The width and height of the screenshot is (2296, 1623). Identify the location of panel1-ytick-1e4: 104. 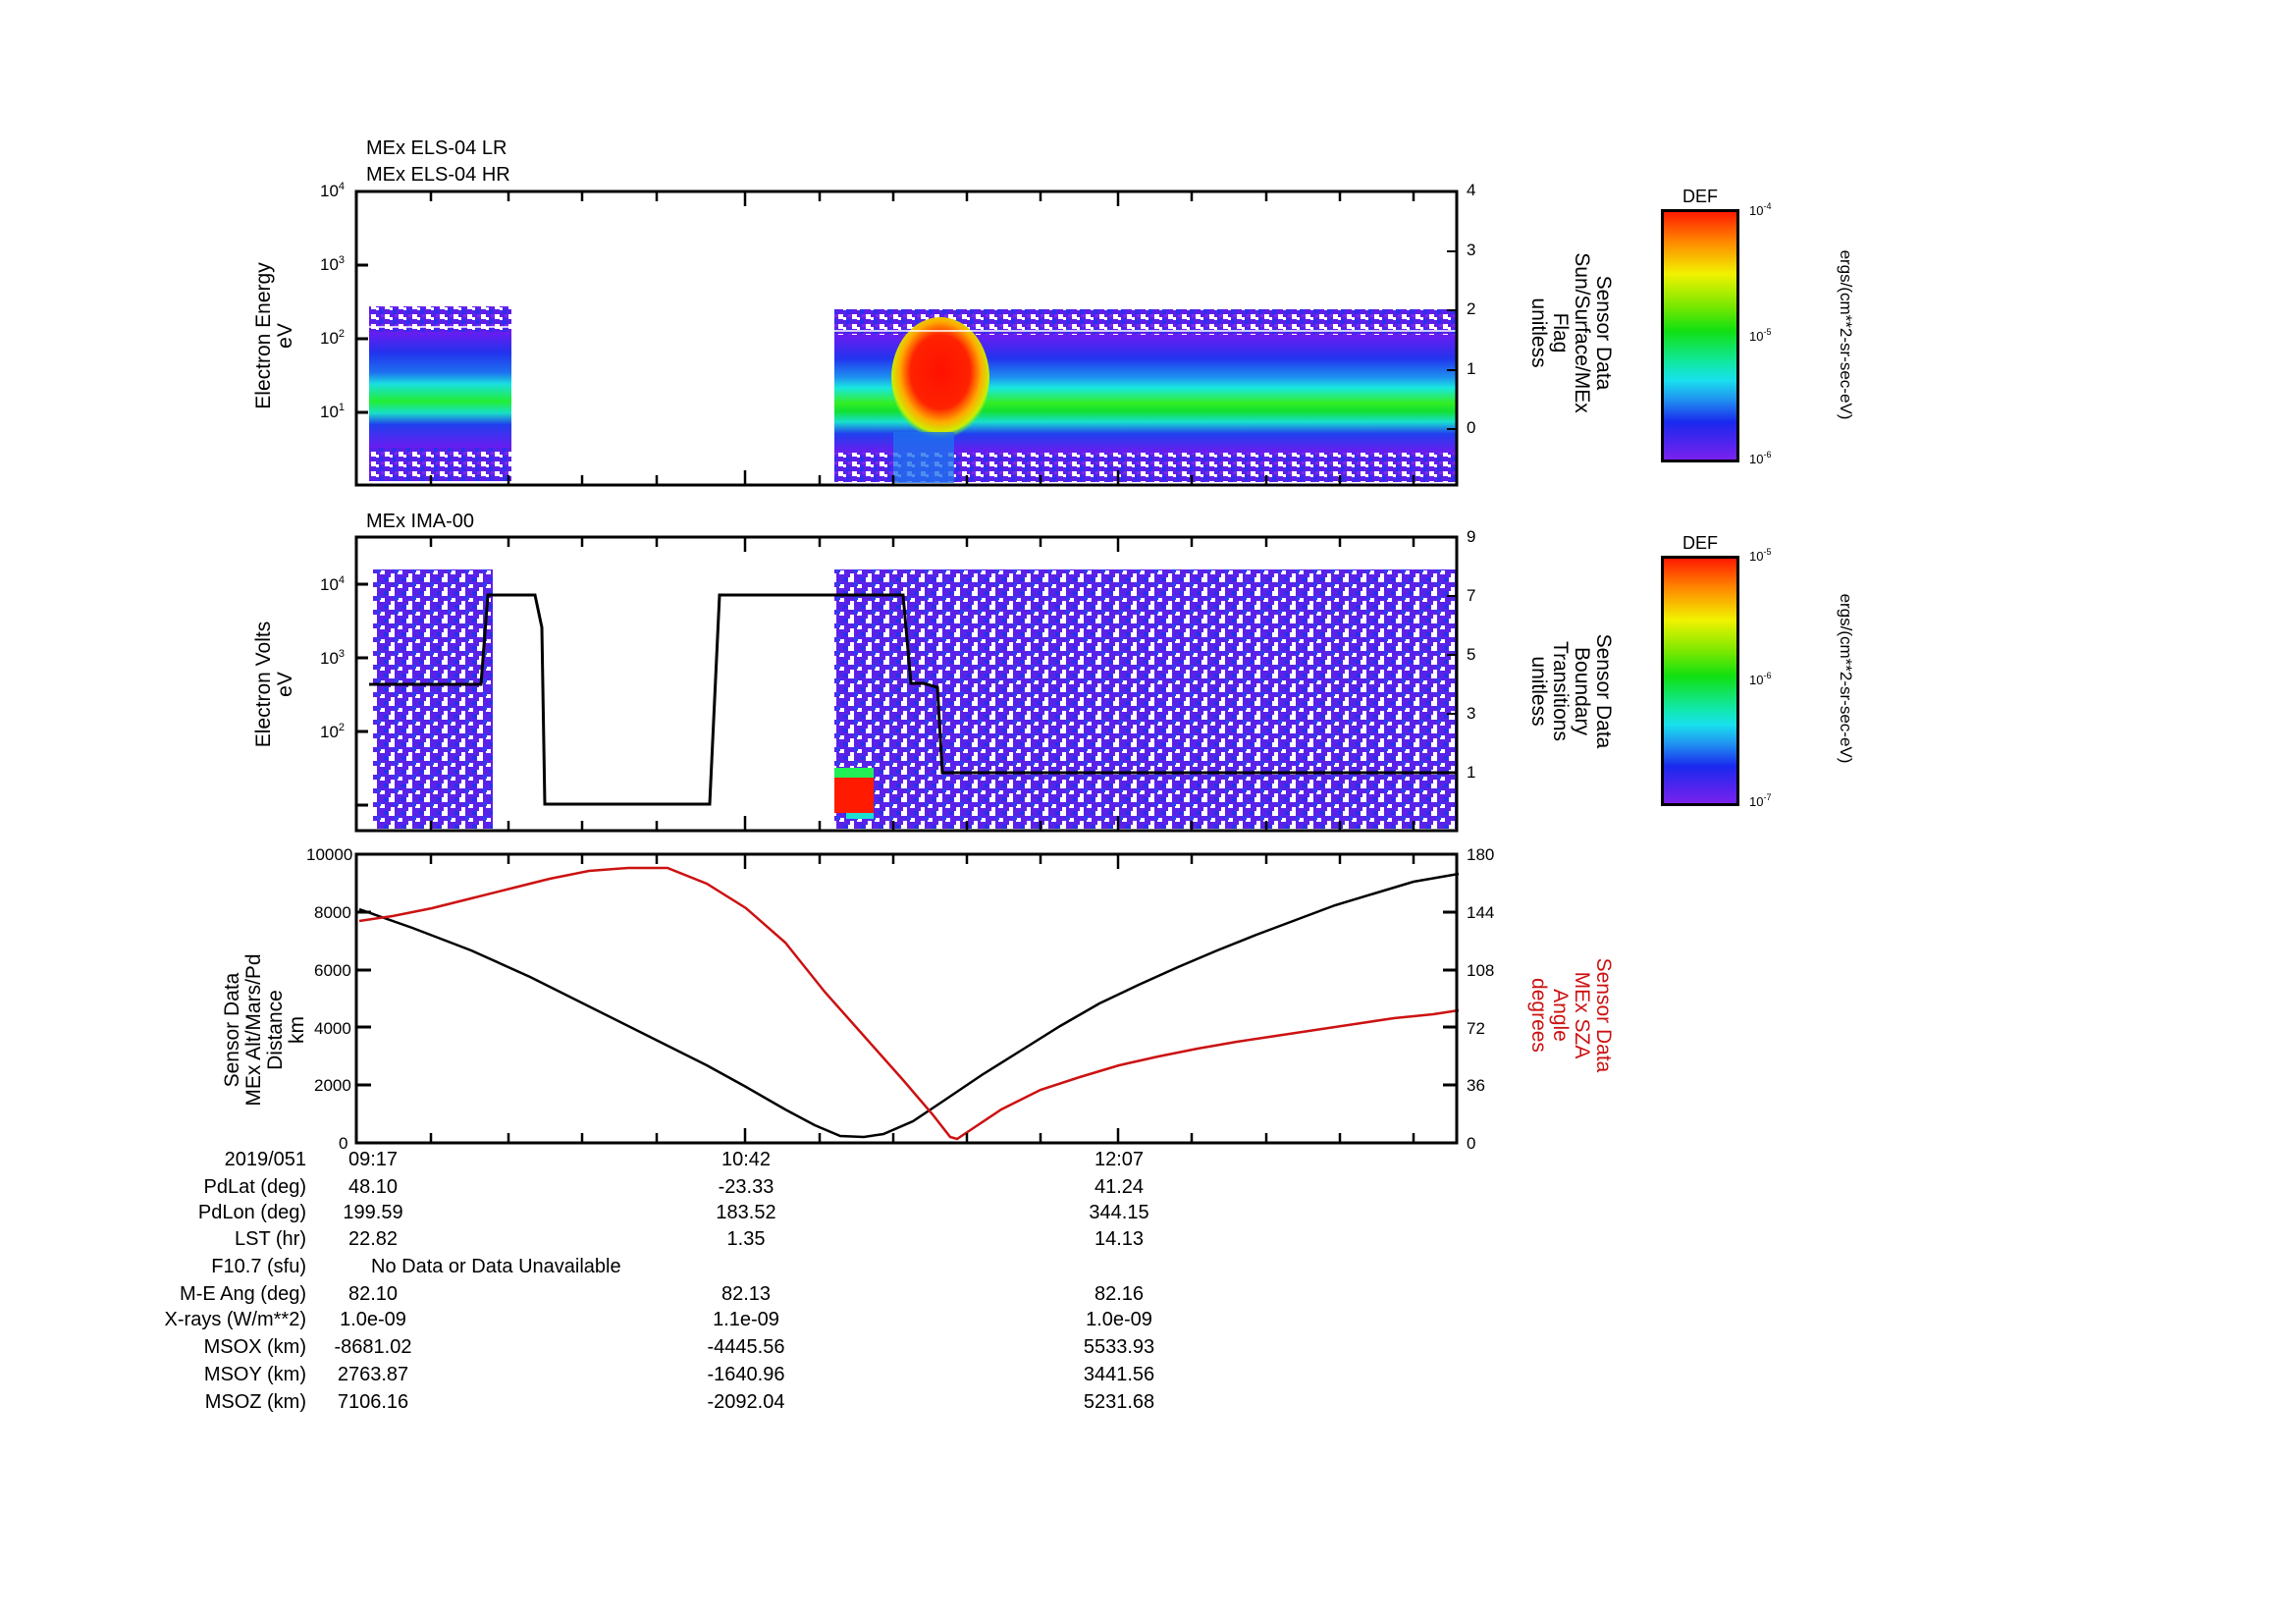
(333, 190).